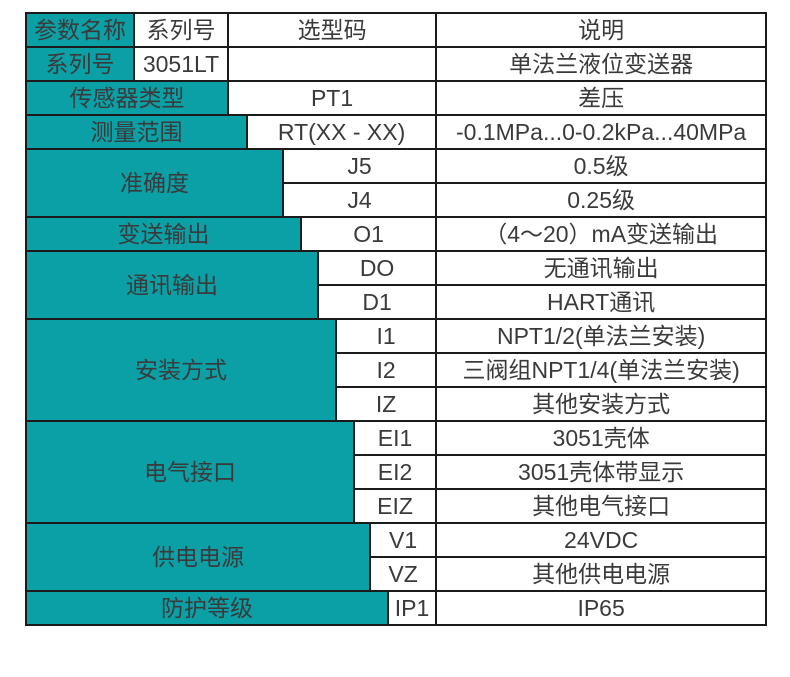 This screenshot has height=677, width=790. Describe the element at coordinates (601, 166) in the screenshot. I see `accuracy-desc-cell-j5: 0.5级` at that location.